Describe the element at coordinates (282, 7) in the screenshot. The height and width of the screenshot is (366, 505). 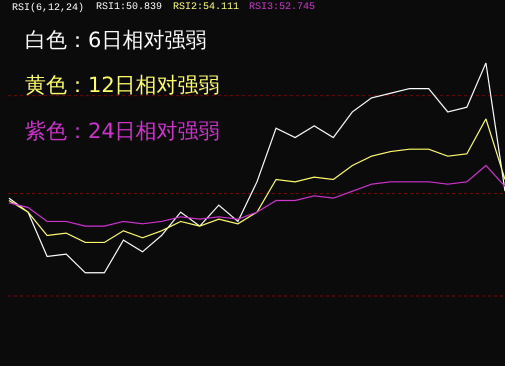
I see `text: RSI3:52.745` at that location.